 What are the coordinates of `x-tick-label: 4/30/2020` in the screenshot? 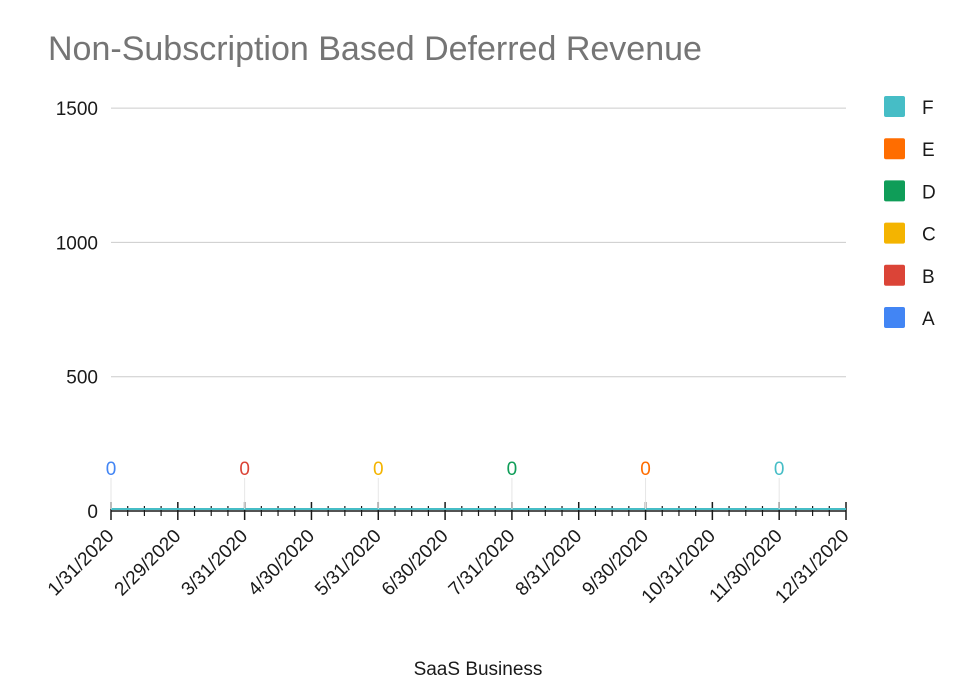 It's located at (281, 563).